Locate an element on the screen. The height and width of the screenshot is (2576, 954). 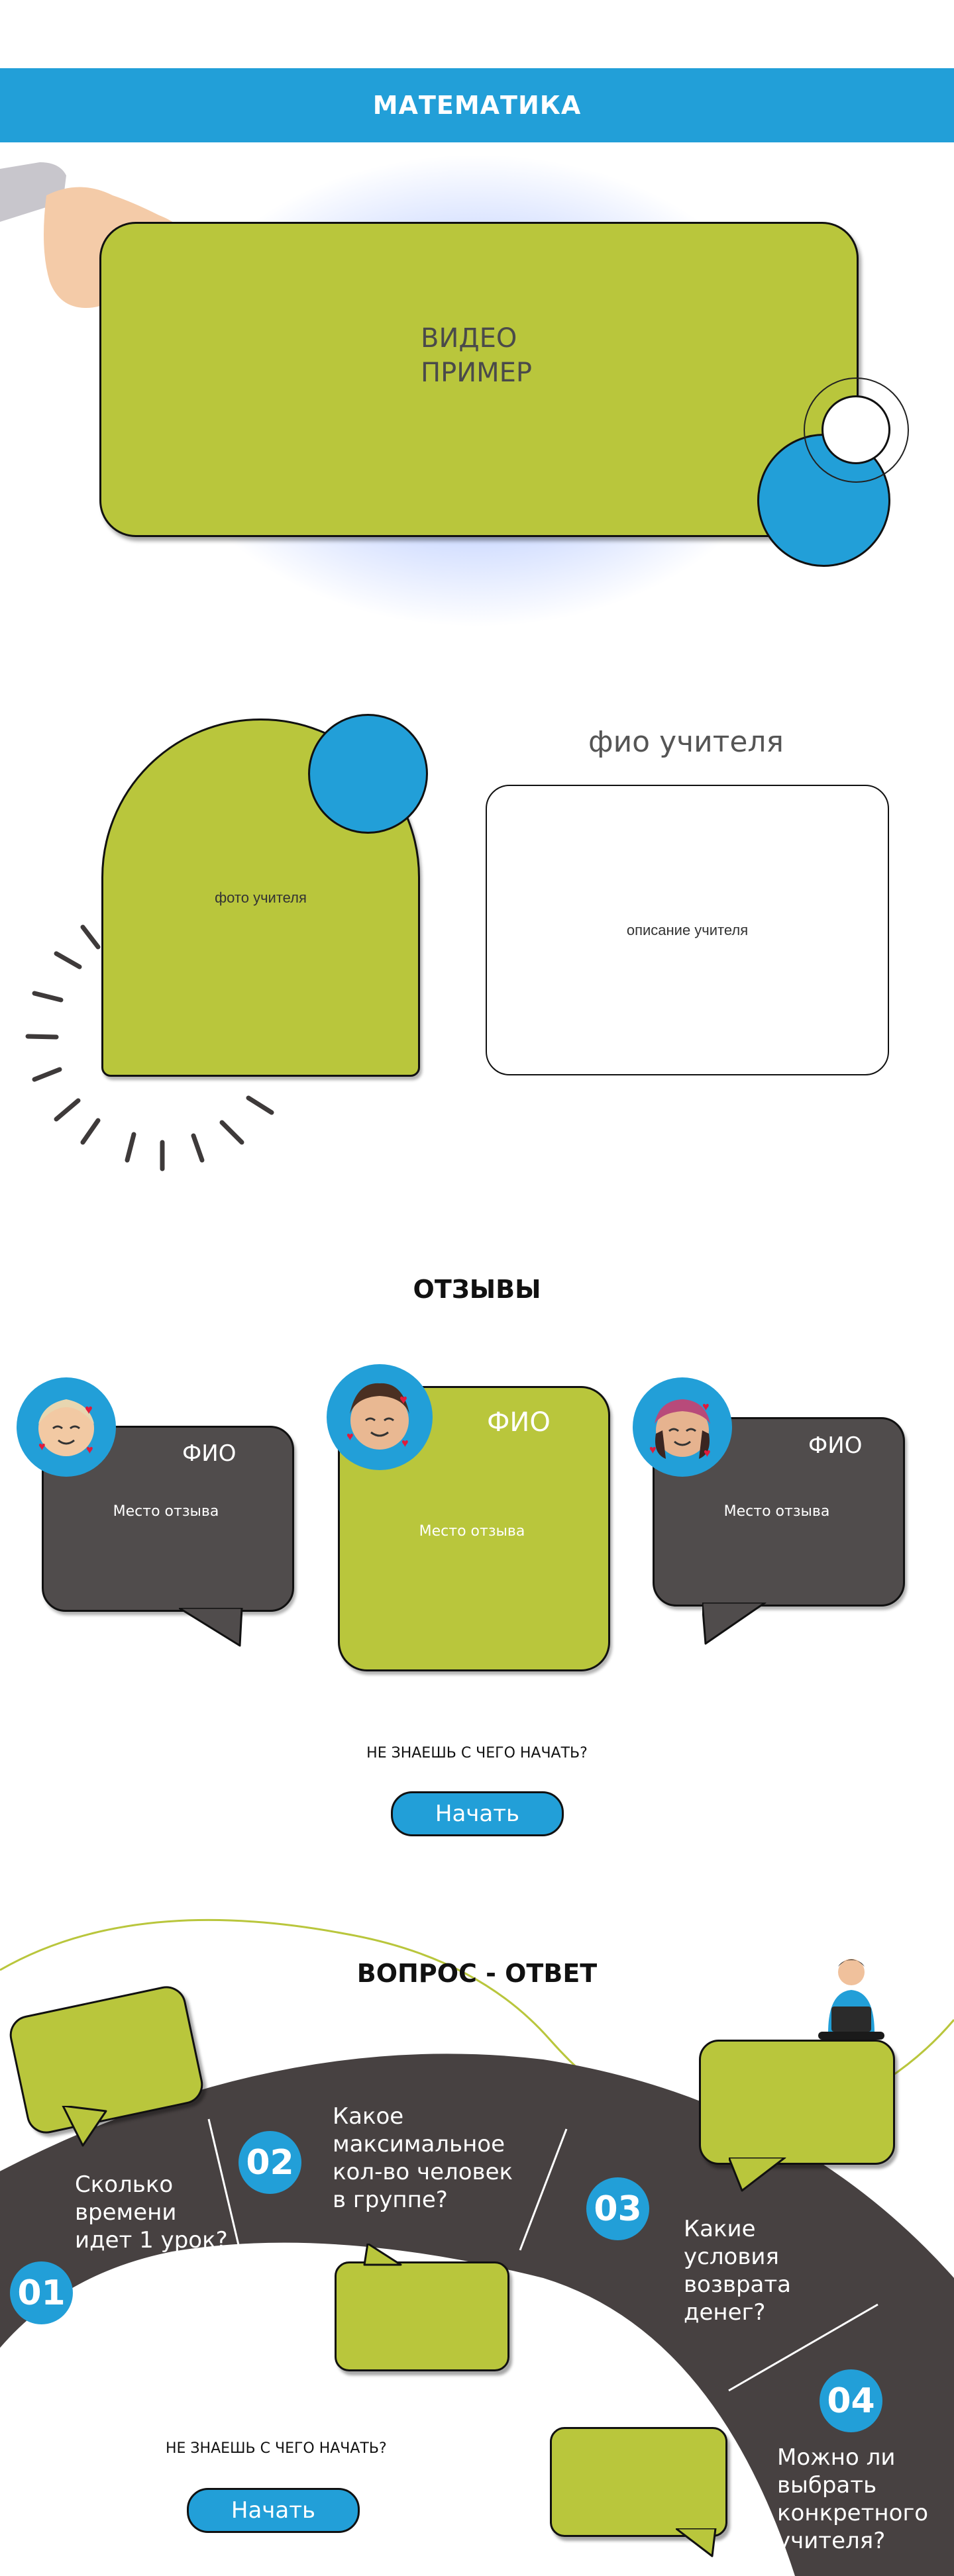
page-title: МАТЕМАТИКА is located at coordinates (477, 105).